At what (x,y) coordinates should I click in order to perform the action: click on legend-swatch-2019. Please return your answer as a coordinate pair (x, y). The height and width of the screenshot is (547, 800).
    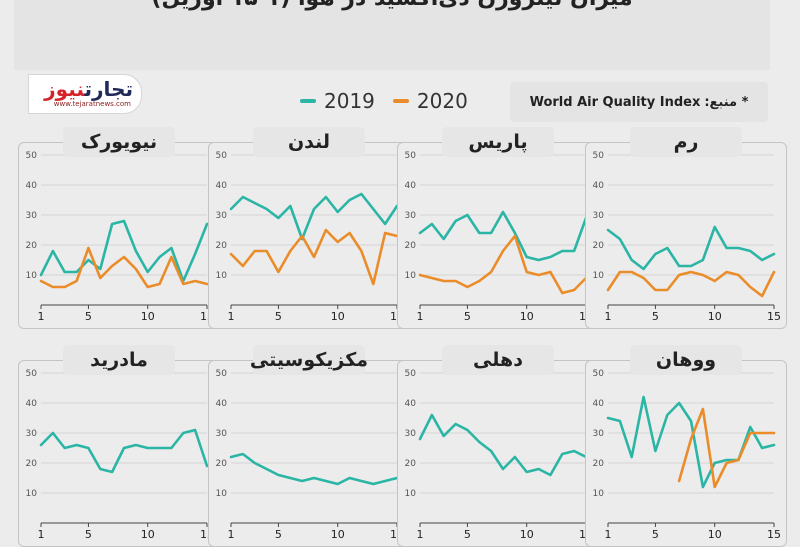
    Looking at the image, I should click on (308, 101).